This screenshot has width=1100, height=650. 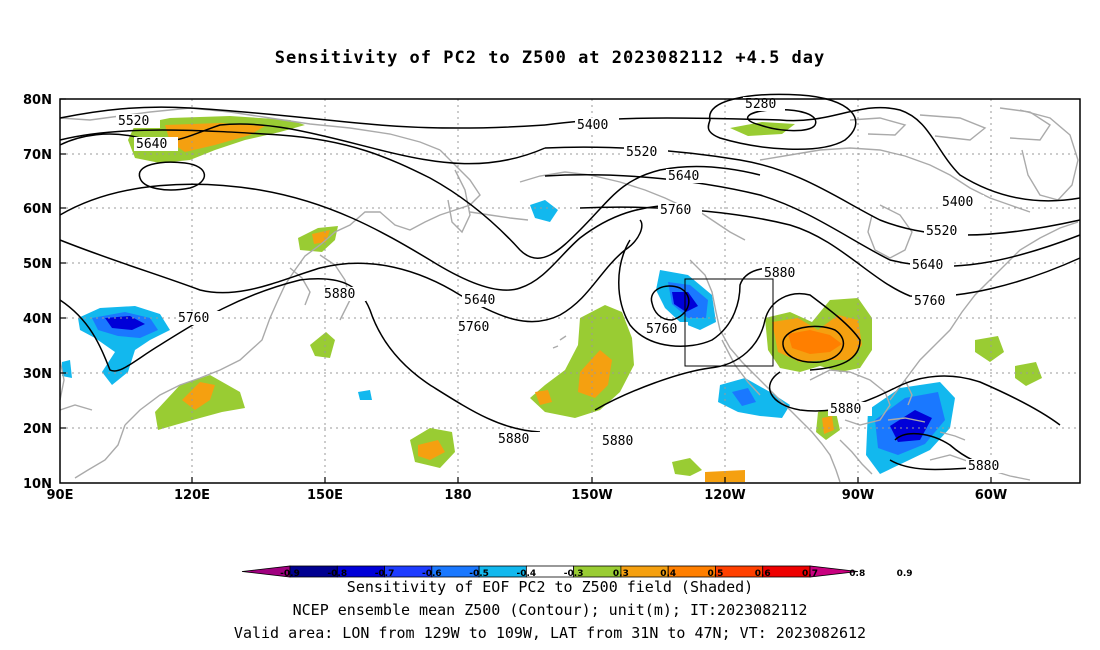 I want to click on colorbar-tick-label: -0.3, so click(x=574, y=574).